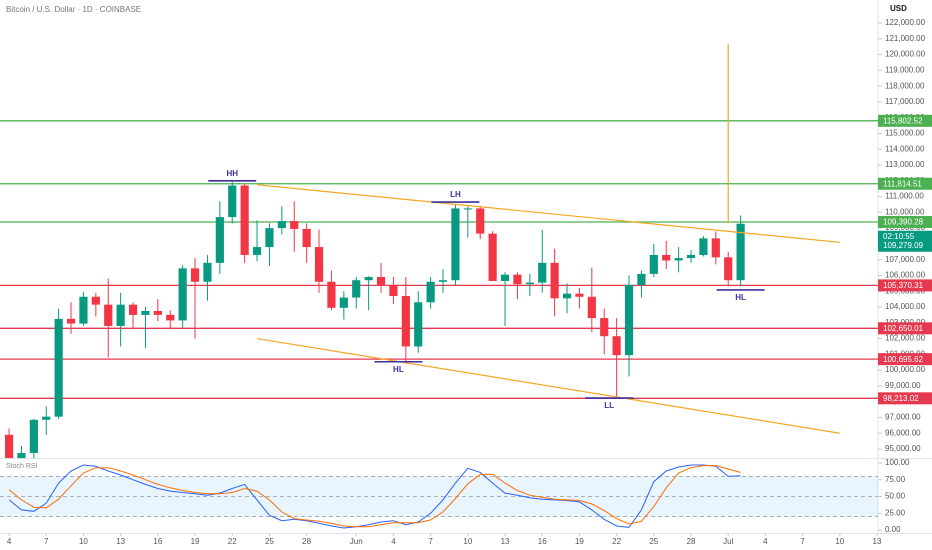 The width and height of the screenshot is (932, 550). What do you see at coordinates (905, 369) in the screenshot?
I see `y-tick-label: 100,000.00` at bounding box center [905, 369].